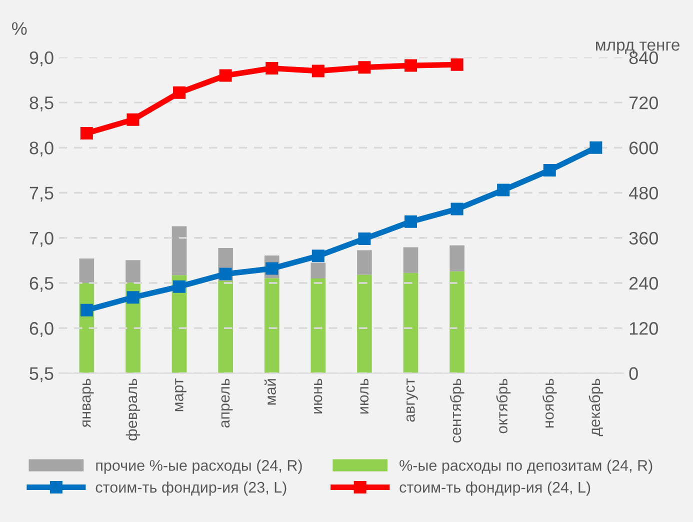  What do you see at coordinates (180, 395) in the screenshot?
I see `x-tick-label: март` at bounding box center [180, 395].